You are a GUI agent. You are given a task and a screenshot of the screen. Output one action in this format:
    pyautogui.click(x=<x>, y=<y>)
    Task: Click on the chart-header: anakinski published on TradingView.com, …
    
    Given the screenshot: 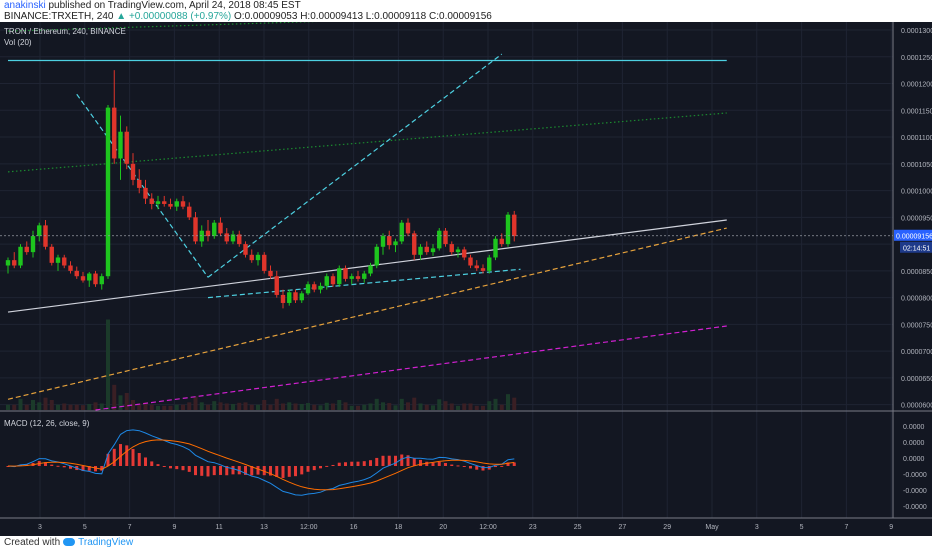 What is the action you would take?
    pyautogui.click(x=466, y=11)
    